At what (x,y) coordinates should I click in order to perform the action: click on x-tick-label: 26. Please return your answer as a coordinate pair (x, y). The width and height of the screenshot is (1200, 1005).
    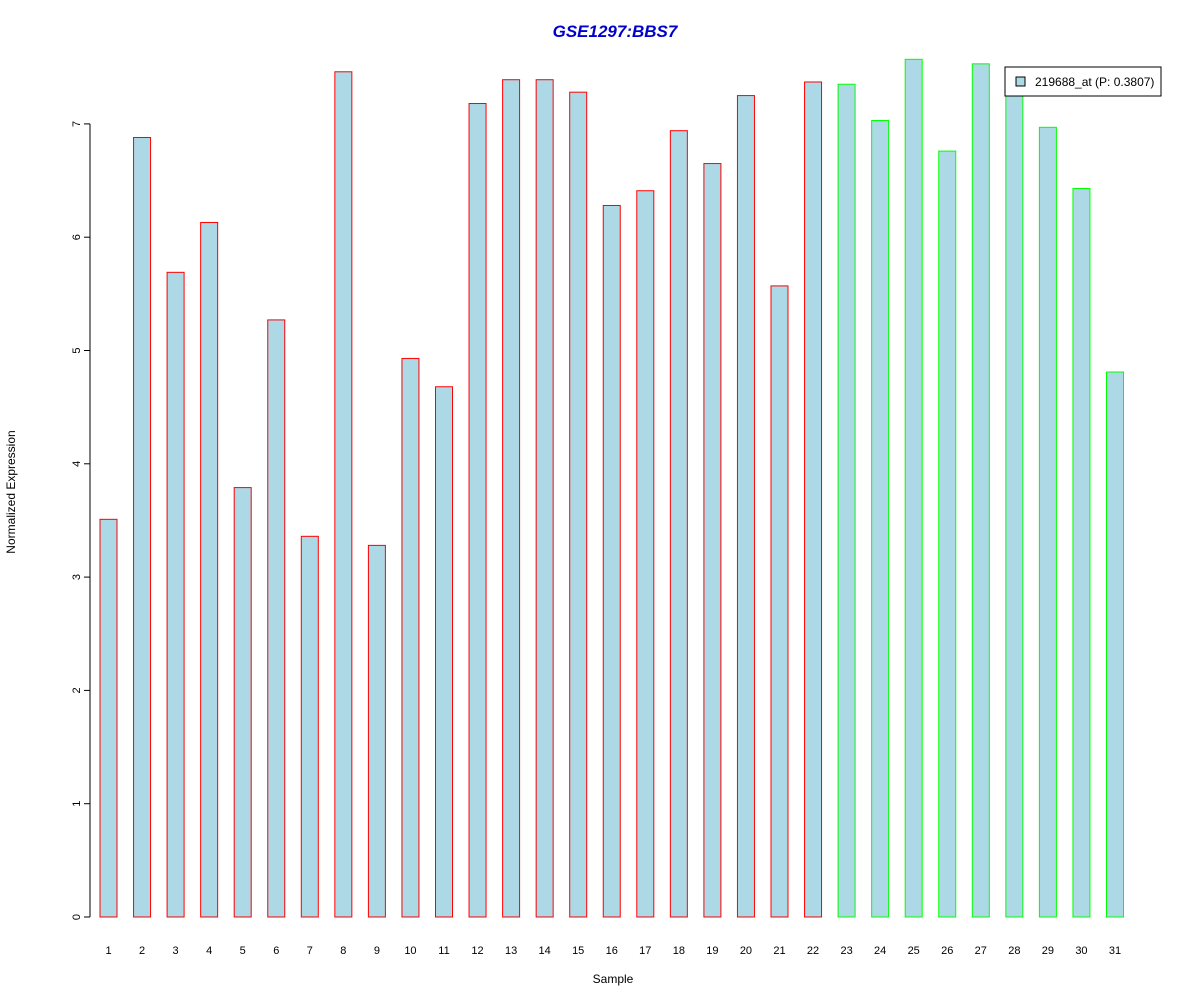
    Looking at the image, I should click on (947, 951).